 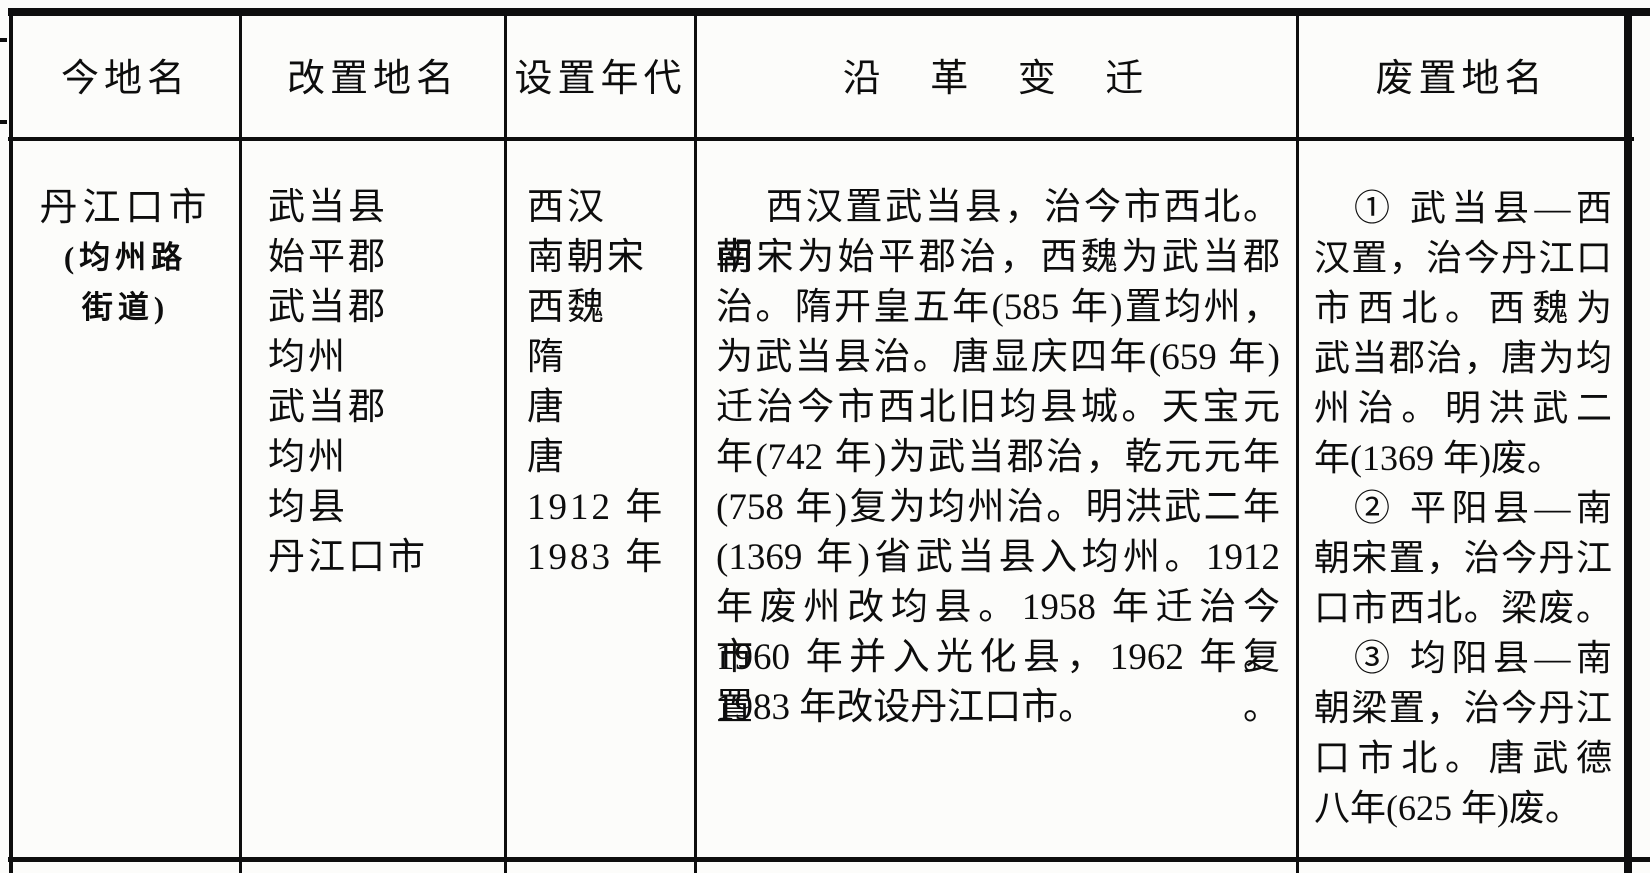 What do you see at coordinates (906, 707) in the screenshot?
I see `evolution-line: 1983 年改设丹江口市。` at bounding box center [906, 707].